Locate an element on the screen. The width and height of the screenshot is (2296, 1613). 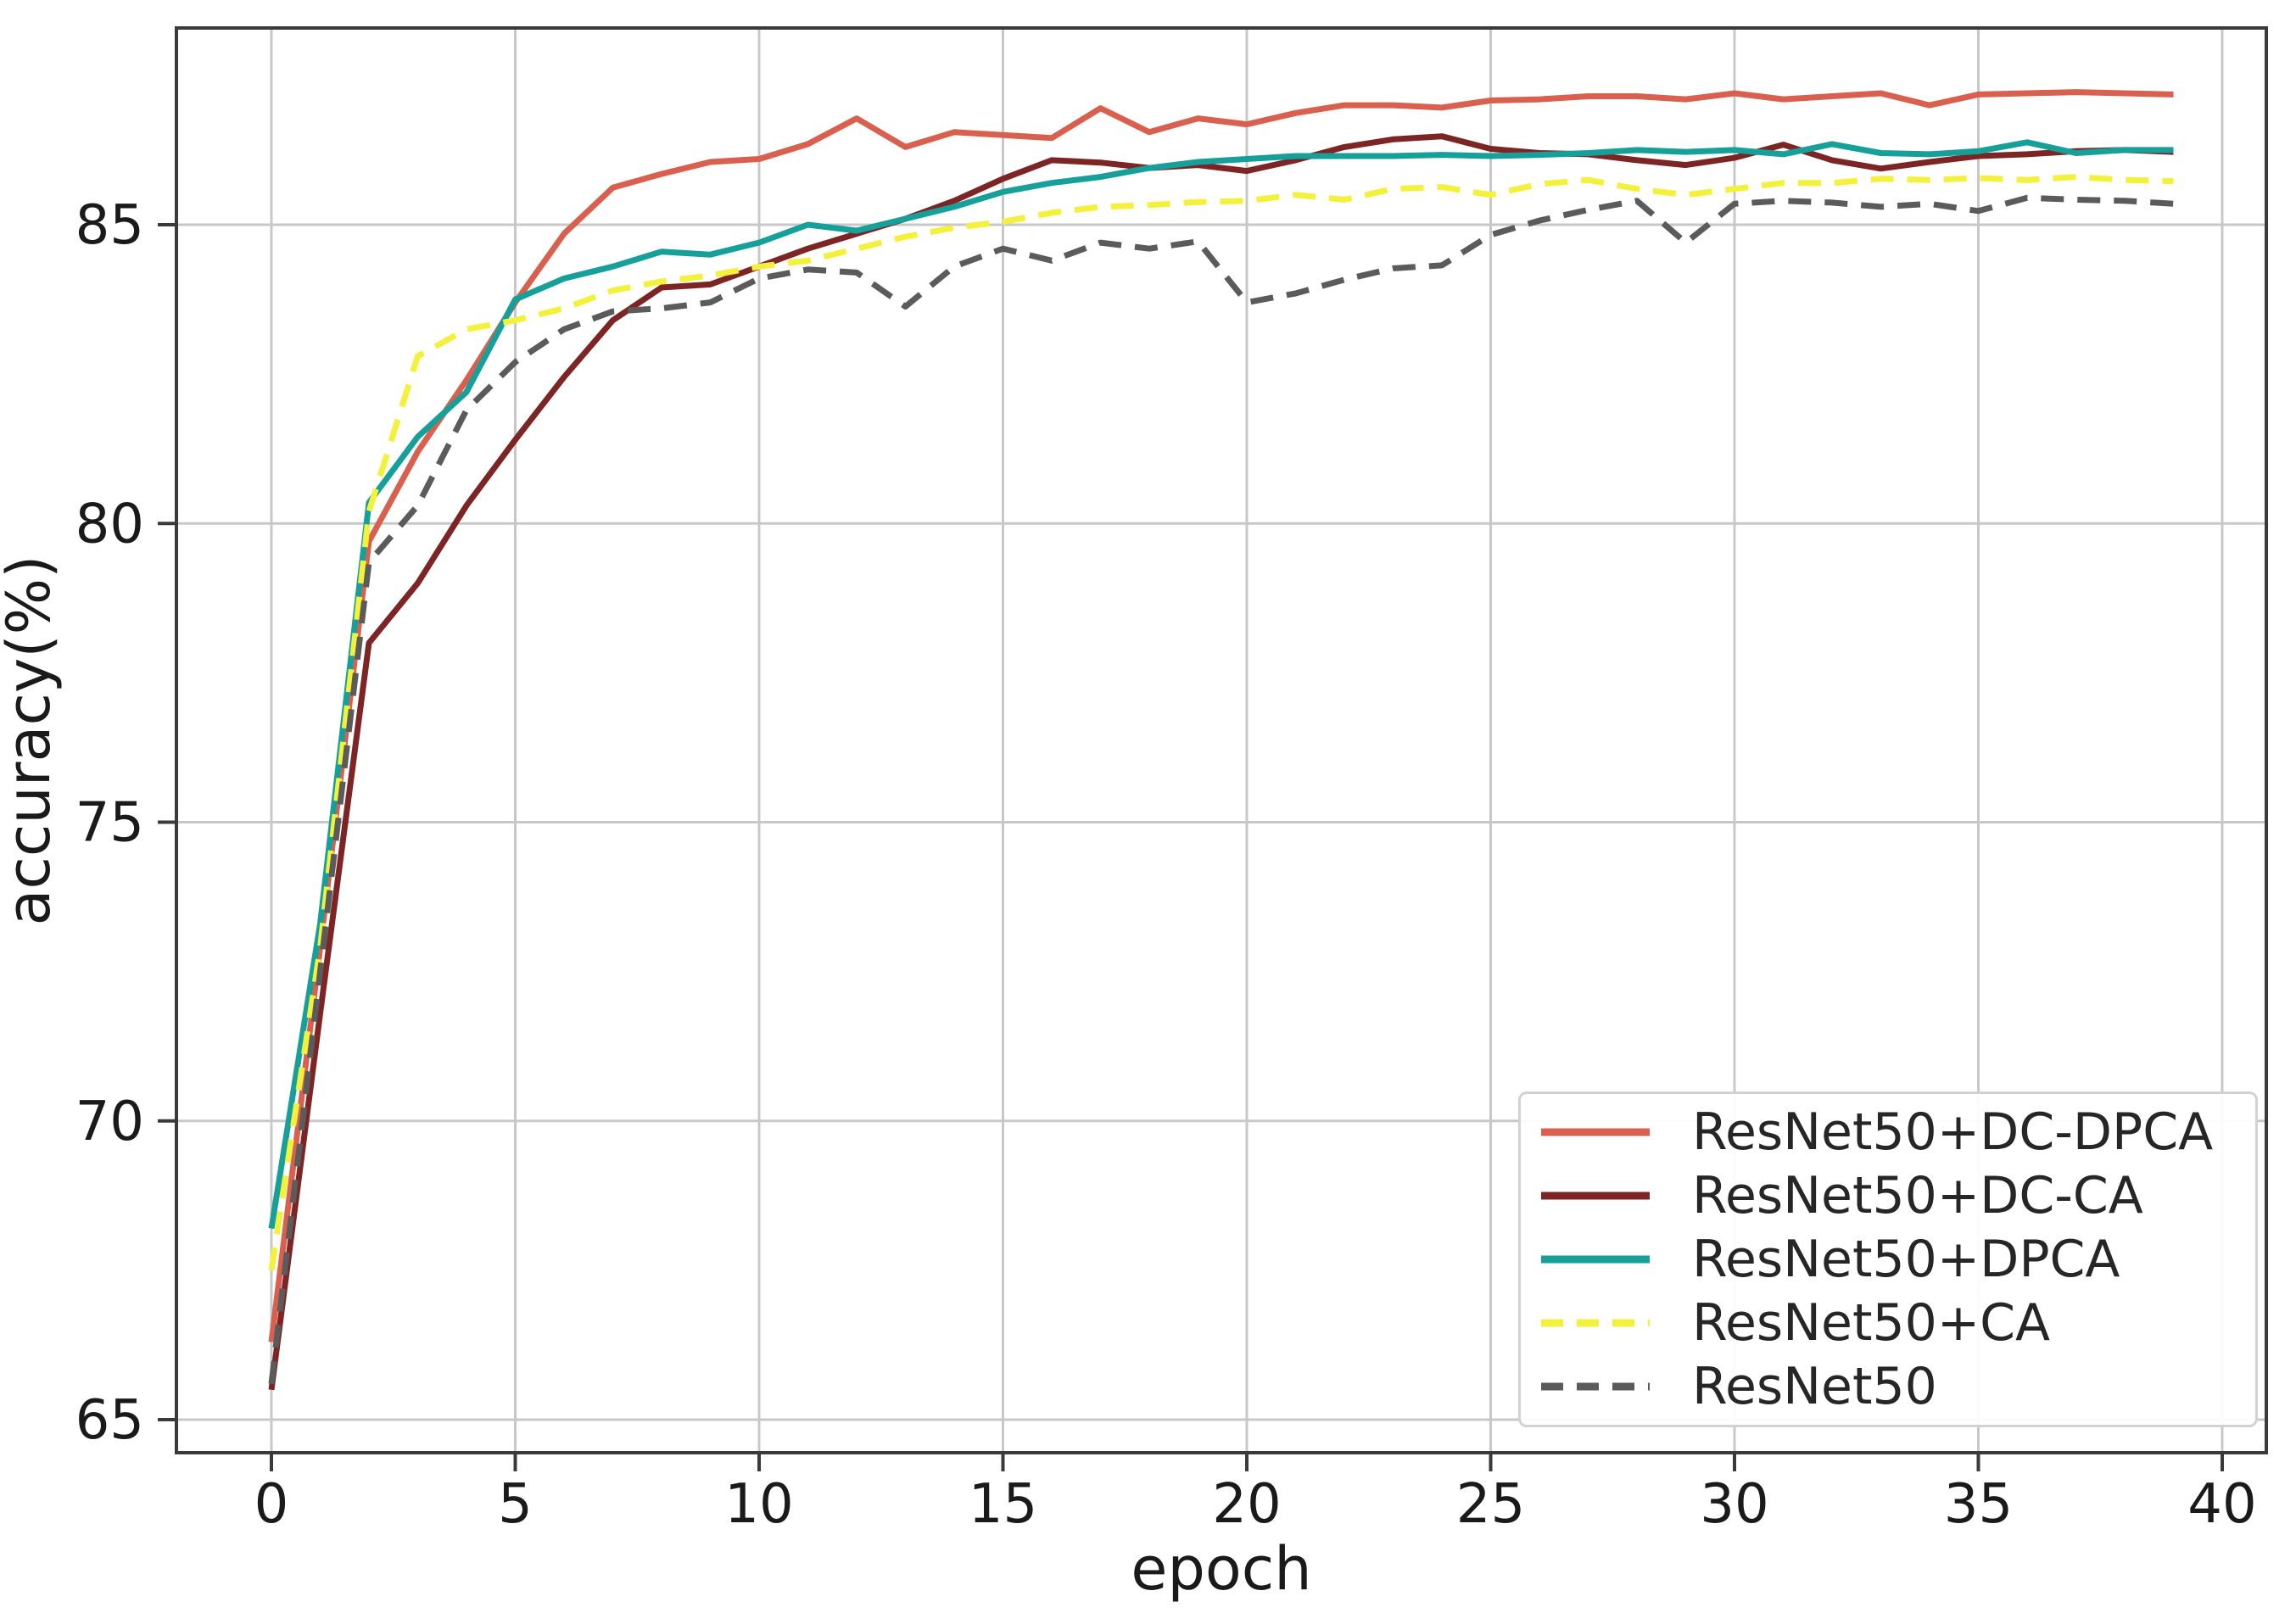
x-tick-label: 35 is located at coordinates (1978, 1504).